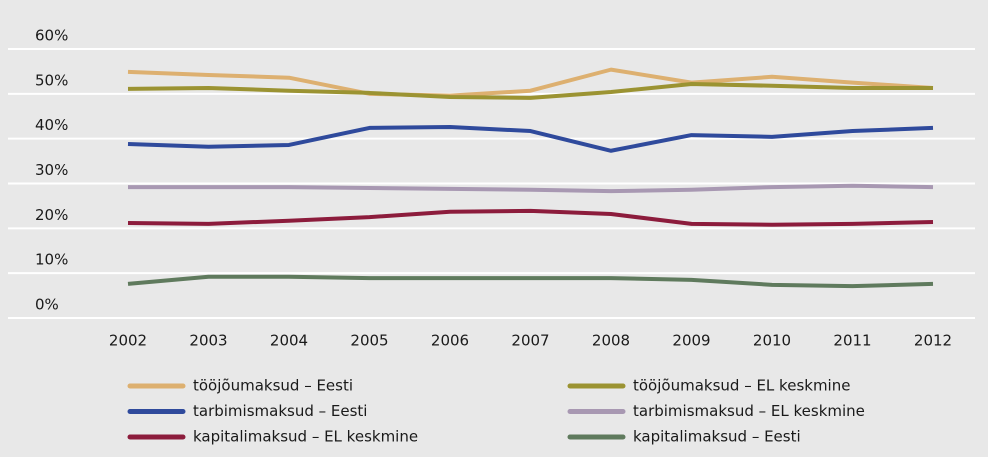 The height and width of the screenshot is (457, 988). What do you see at coordinates (717, 437) in the screenshot?
I see `legend-label: kapitalimaksud – Eesti` at bounding box center [717, 437].